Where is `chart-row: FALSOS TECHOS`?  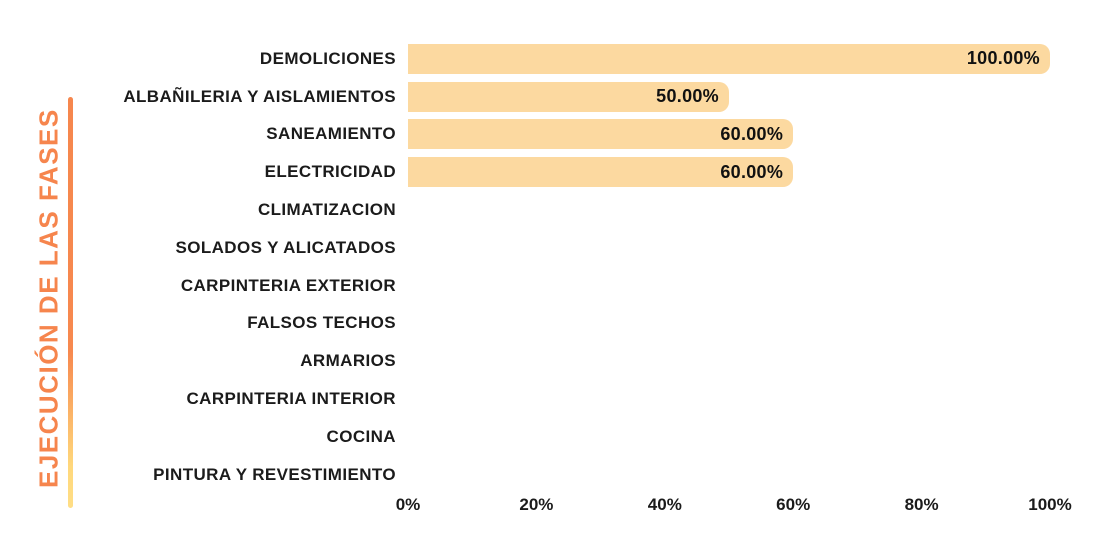 chart-row: FALSOS TECHOS is located at coordinates (550, 324).